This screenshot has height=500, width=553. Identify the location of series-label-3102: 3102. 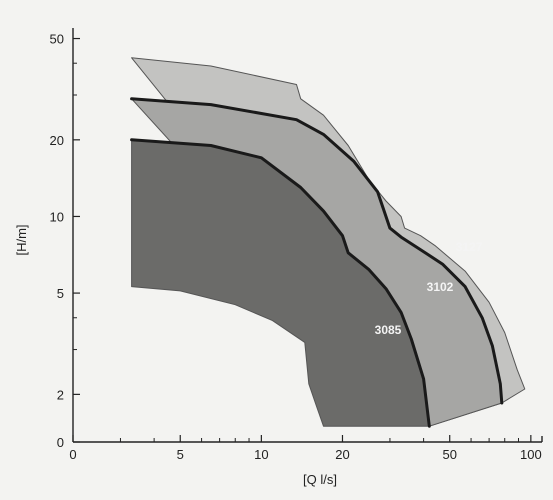
(440, 287).